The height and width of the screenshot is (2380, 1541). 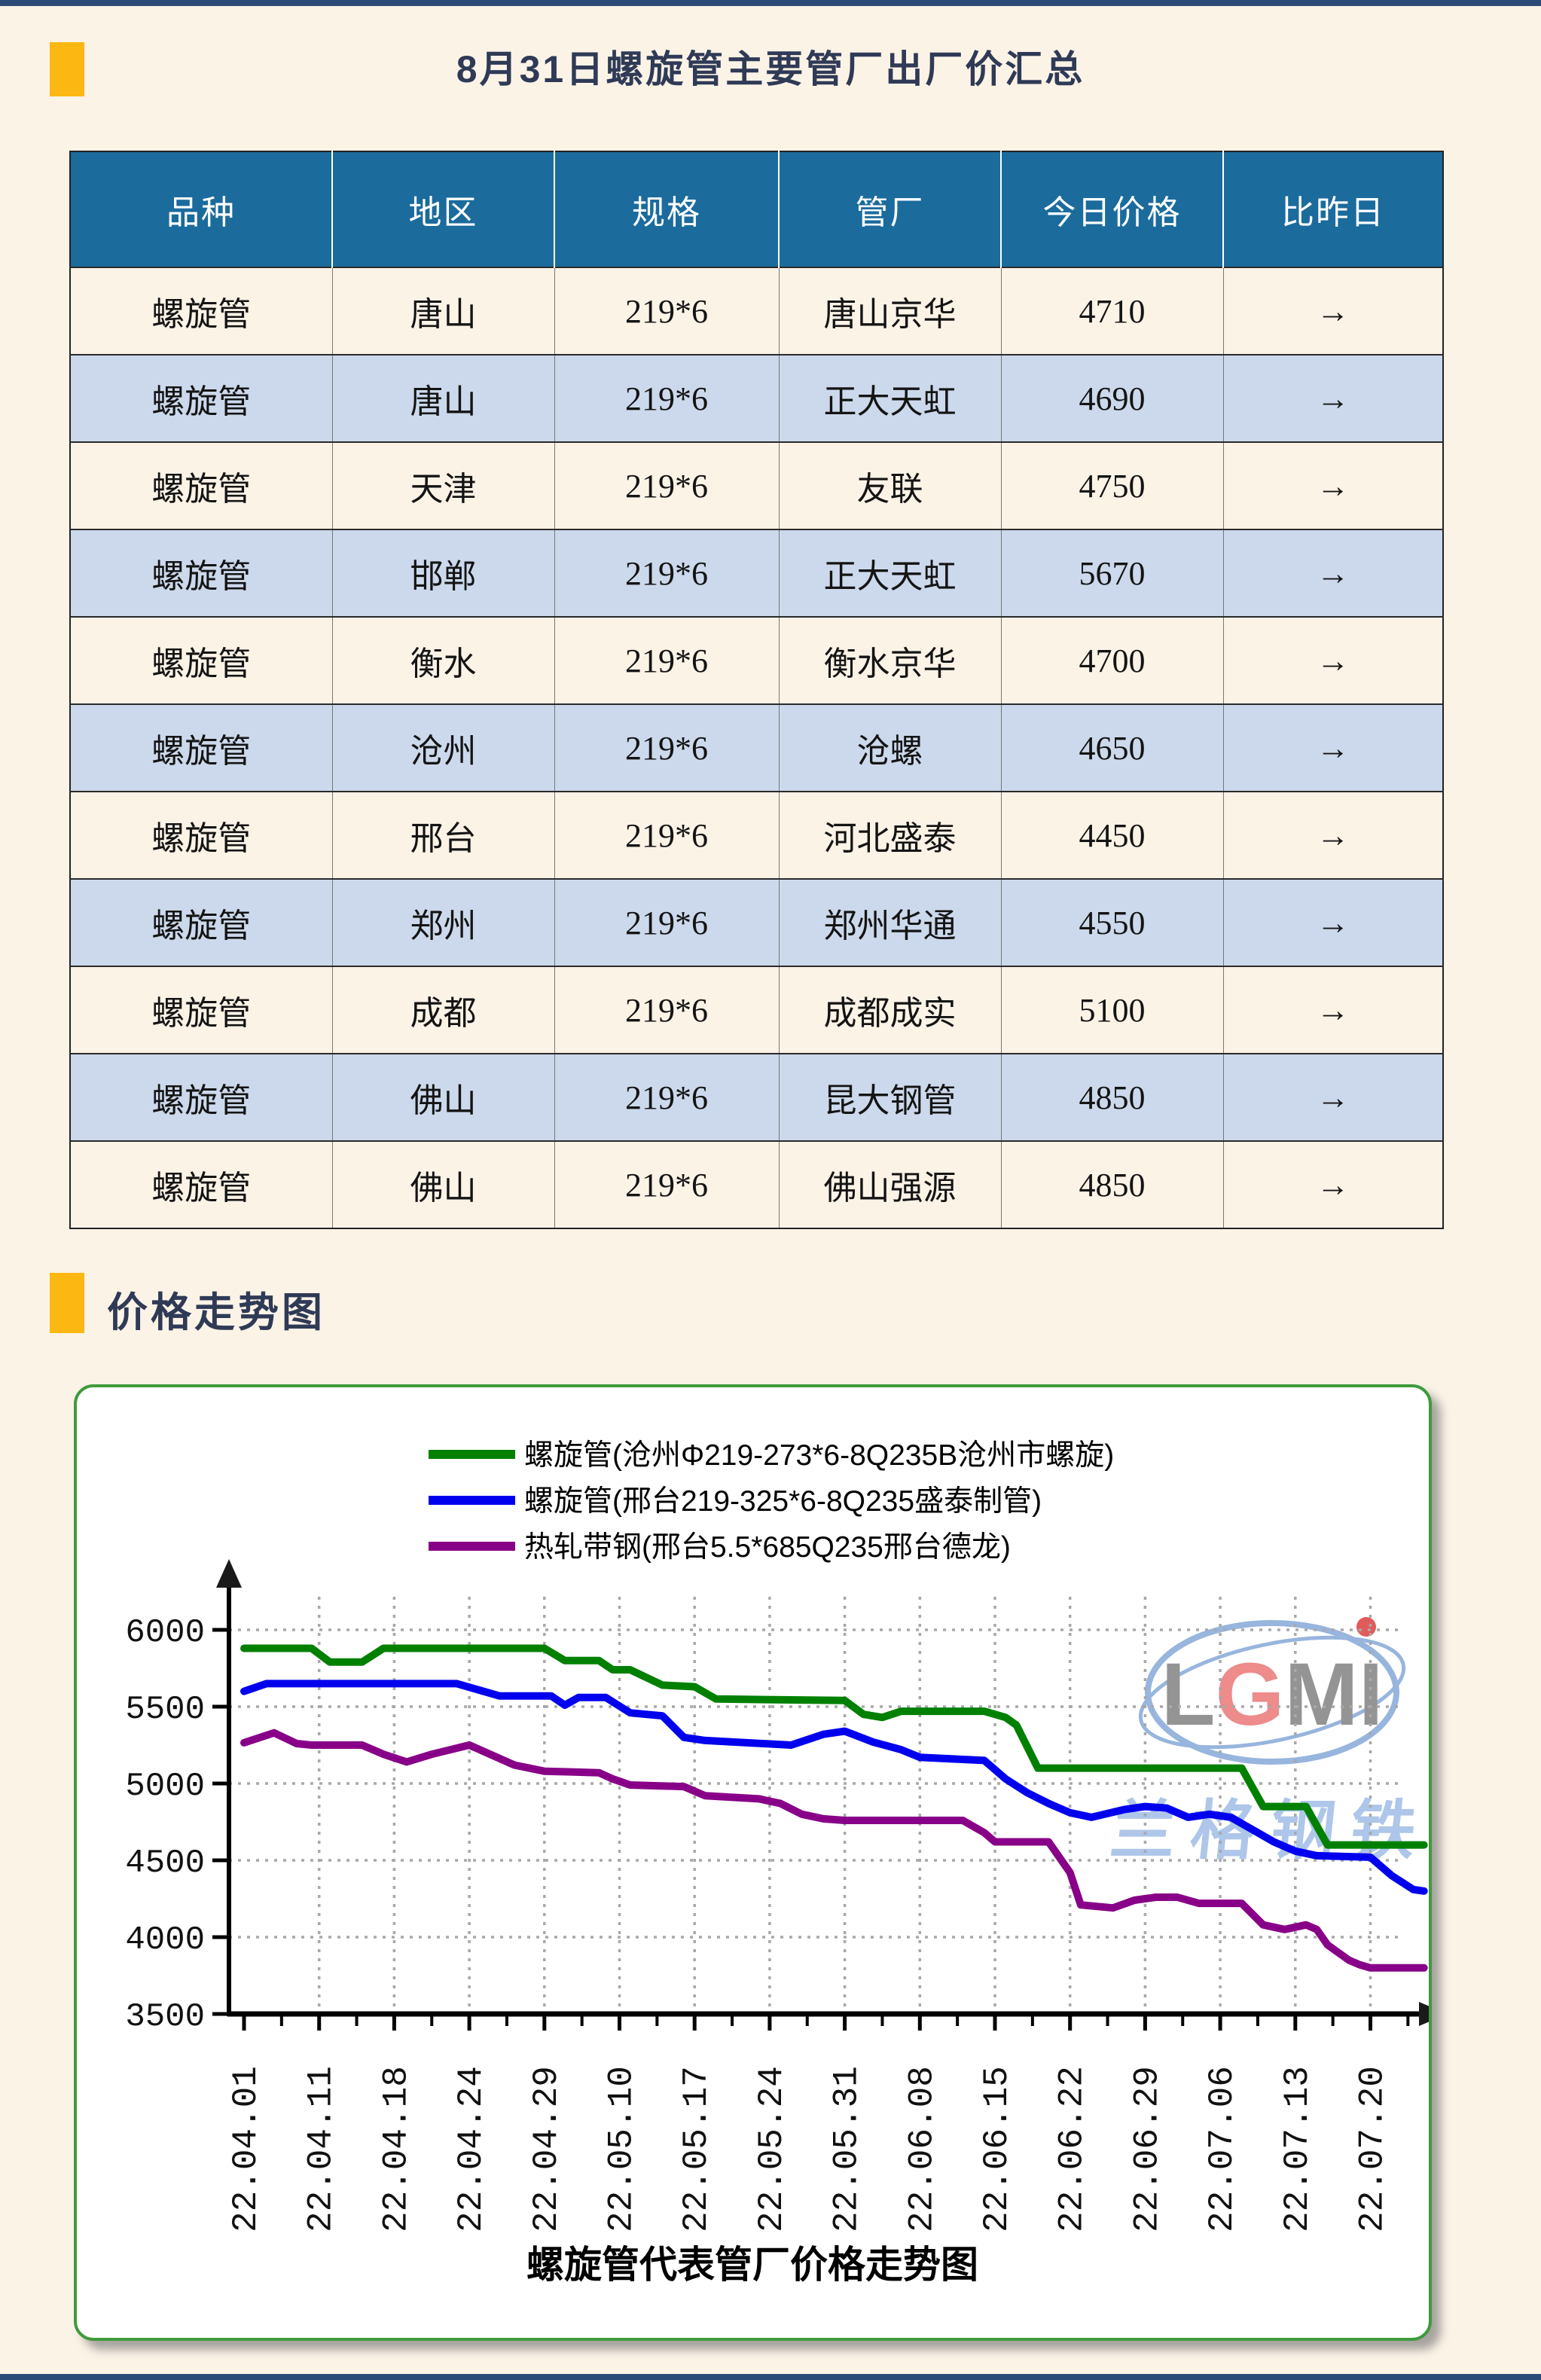 I want to click on table-cell: 4700, so click(x=1111, y=660).